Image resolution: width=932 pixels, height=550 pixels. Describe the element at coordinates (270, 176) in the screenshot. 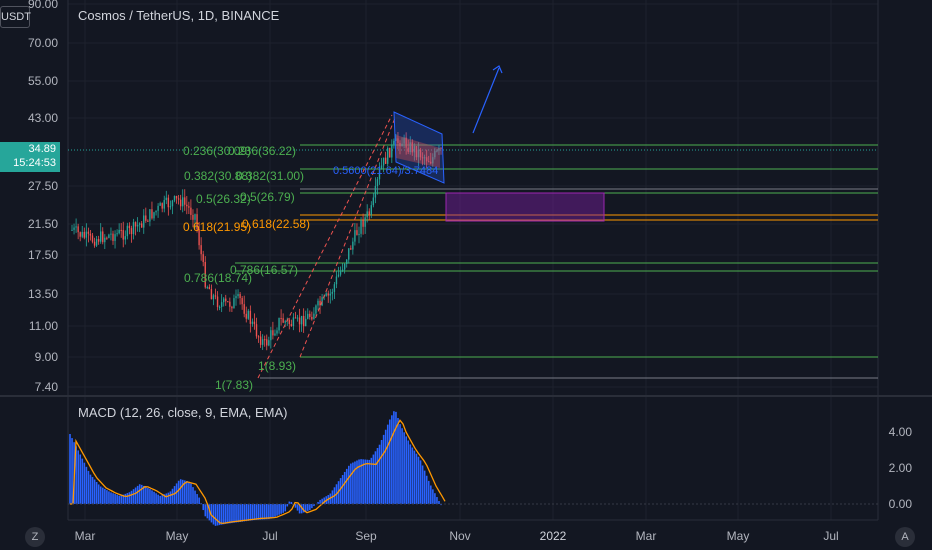

I see `fib-label-right: 0.382(31.00)` at that location.